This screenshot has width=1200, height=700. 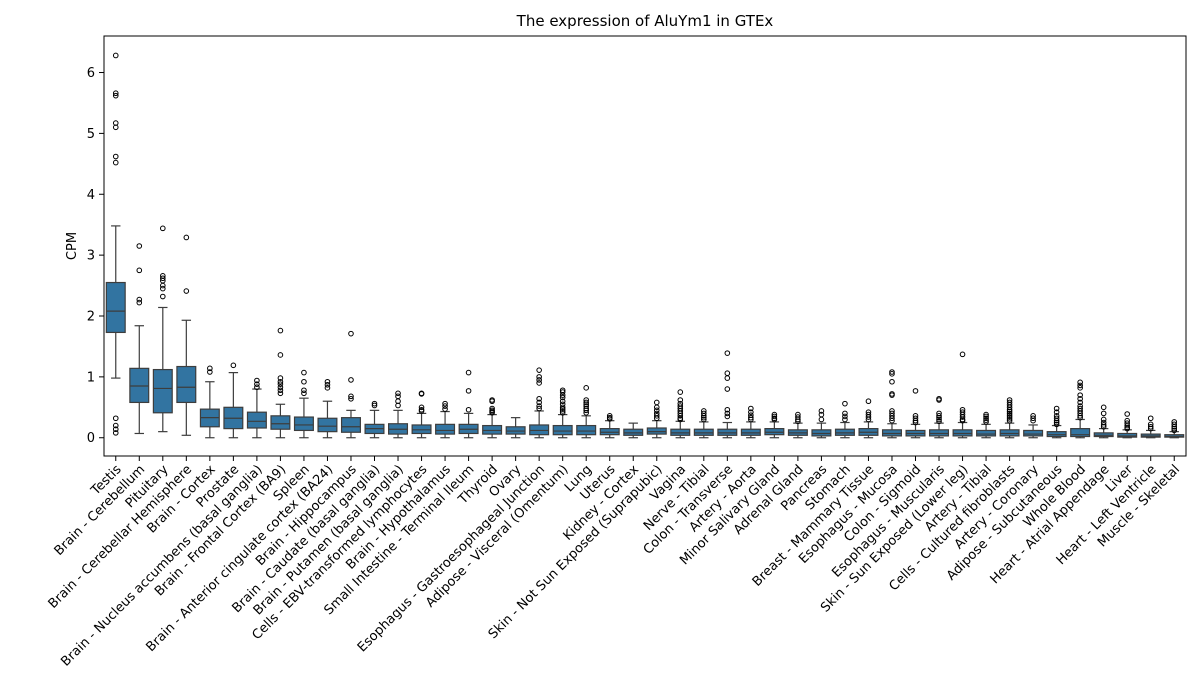 What do you see at coordinates (72, 246) in the screenshot?
I see `y-axis-label: CPM` at bounding box center [72, 246].